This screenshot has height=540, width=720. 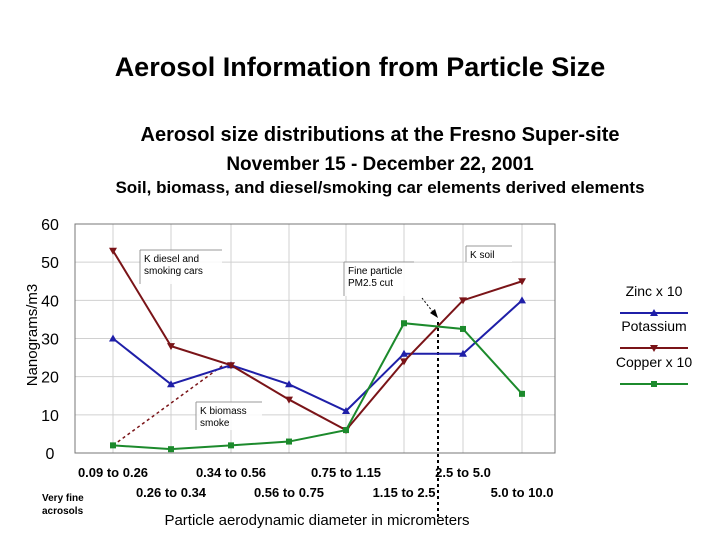 I want to click on annotation-text: PM2.5 cut, so click(x=370, y=283).